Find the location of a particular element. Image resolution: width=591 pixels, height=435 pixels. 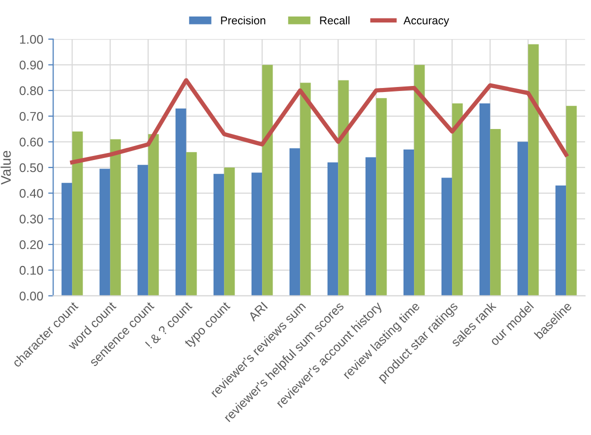

y-tick-label: 0.70 is located at coordinates (31, 116).